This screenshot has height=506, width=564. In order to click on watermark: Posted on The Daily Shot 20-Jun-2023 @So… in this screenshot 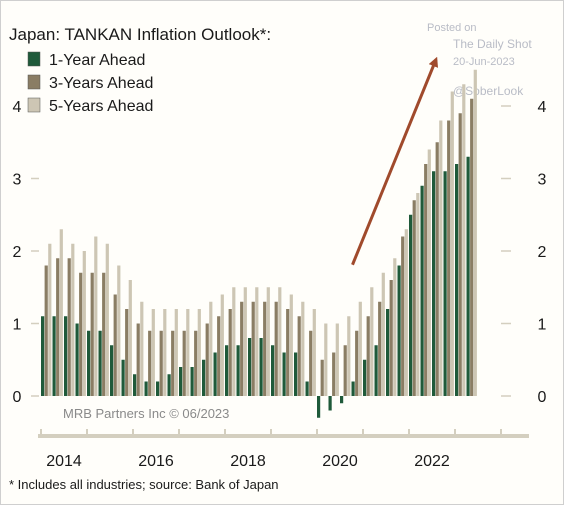, I will do `click(479, 60)`.